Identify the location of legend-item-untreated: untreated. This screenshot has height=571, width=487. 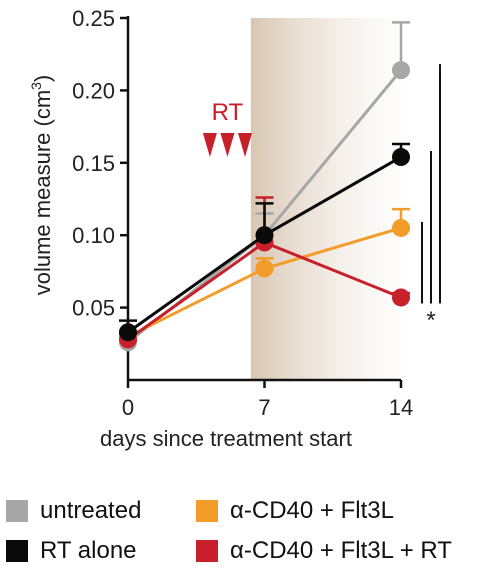
(73, 511).